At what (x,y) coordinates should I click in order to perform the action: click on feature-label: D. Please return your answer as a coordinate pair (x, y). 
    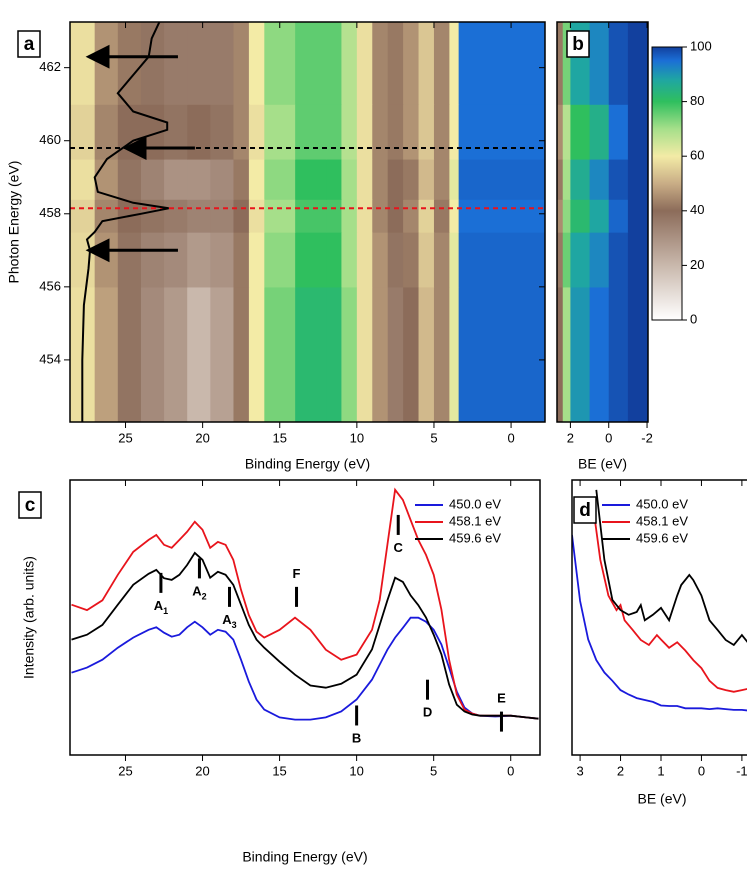
    Looking at the image, I should click on (427, 712).